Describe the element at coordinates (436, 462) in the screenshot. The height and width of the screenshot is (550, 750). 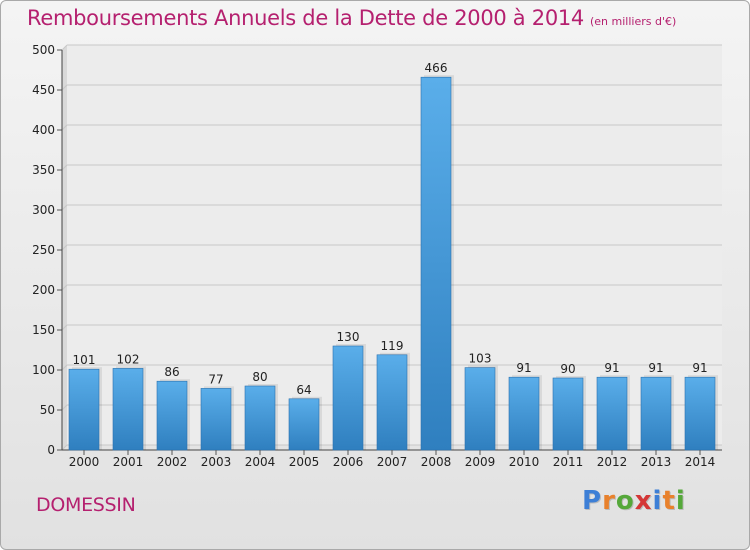
I see `x-tick-label: 2008` at that location.